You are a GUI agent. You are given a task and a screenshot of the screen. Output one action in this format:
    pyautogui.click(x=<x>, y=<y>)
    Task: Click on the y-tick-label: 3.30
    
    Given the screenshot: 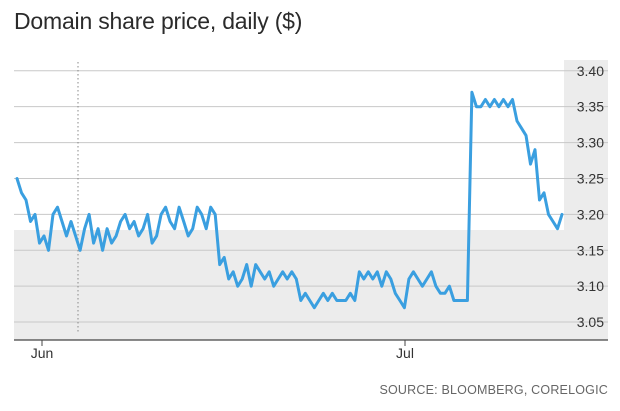 What is the action you would take?
    pyautogui.click(x=590, y=143)
    